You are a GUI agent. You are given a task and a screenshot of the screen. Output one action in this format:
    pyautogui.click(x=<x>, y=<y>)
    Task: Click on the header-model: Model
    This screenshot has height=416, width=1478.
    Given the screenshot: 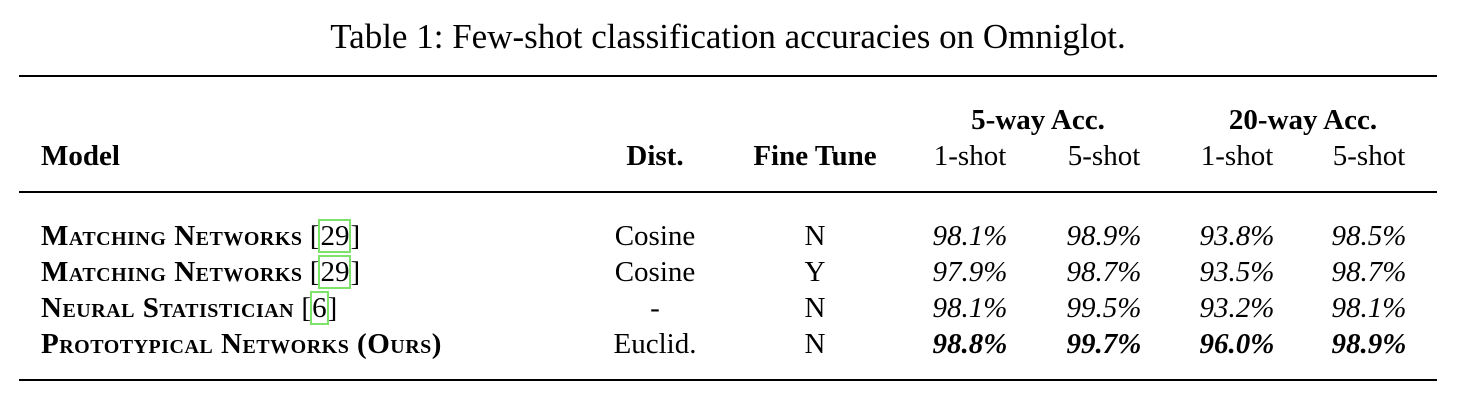 What is the action you would take?
    pyautogui.click(x=80, y=156)
    